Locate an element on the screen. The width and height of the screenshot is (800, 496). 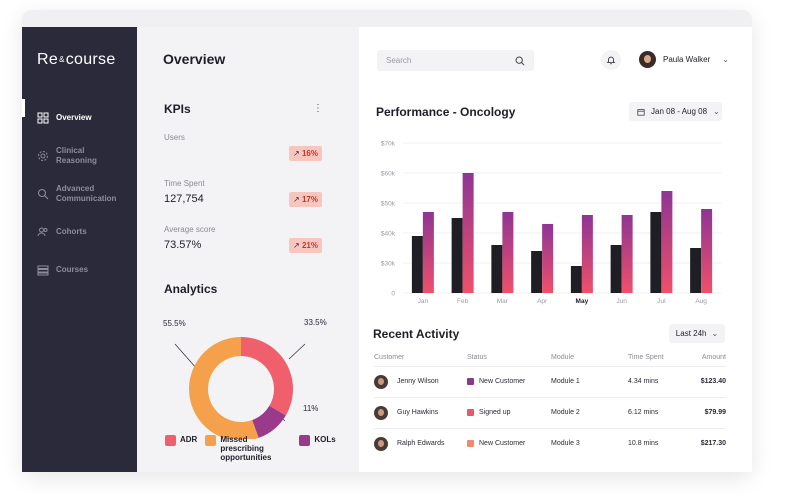
search-icon is located at coordinates (520, 61).